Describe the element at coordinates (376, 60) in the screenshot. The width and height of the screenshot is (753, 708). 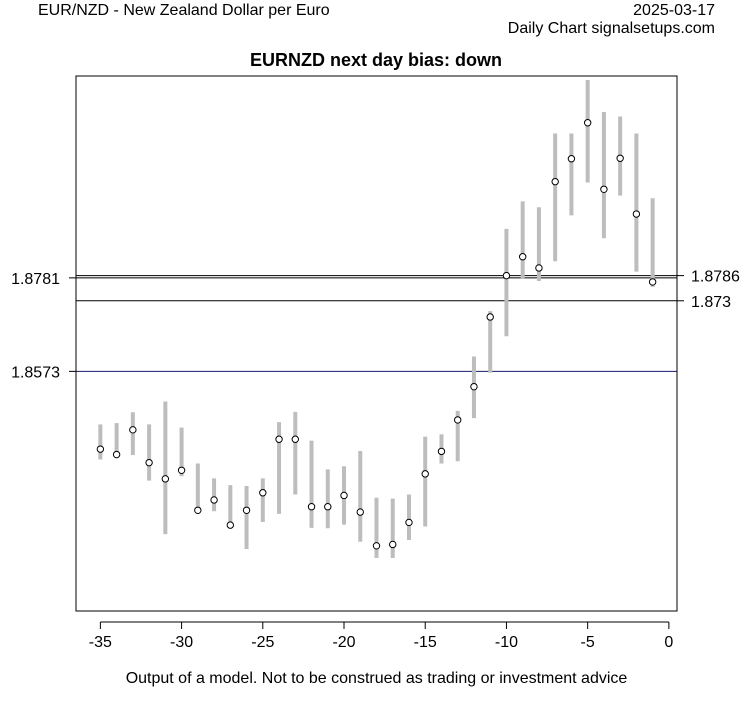
I see `chart-title: EURNZD next day bias: down` at that location.